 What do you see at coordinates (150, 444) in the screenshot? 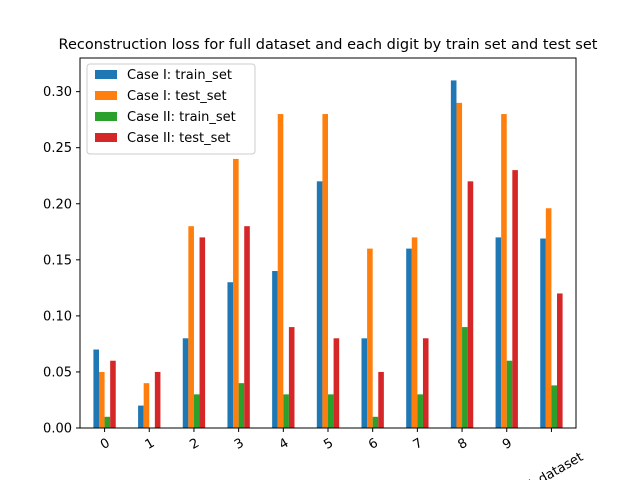
I see `x-tick-label: 1` at bounding box center [150, 444].